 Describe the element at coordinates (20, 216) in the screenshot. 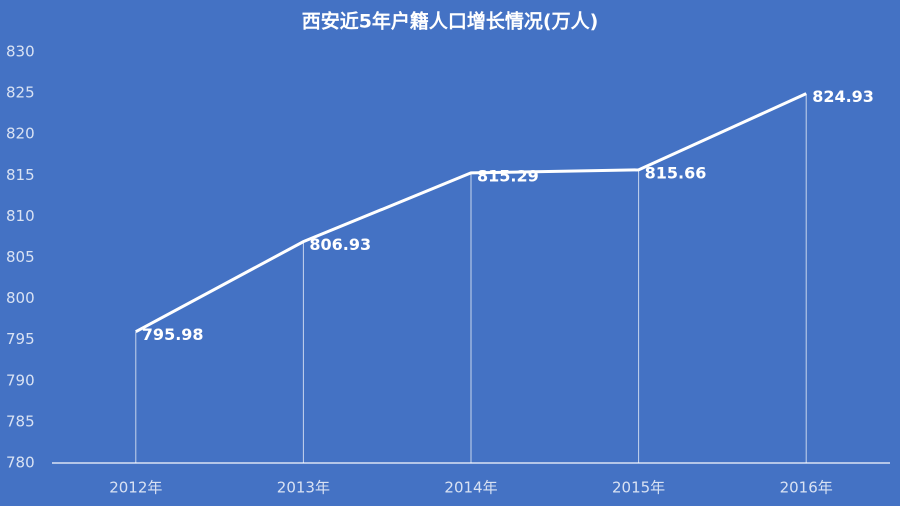

I see `y-tick-label: 810` at that location.